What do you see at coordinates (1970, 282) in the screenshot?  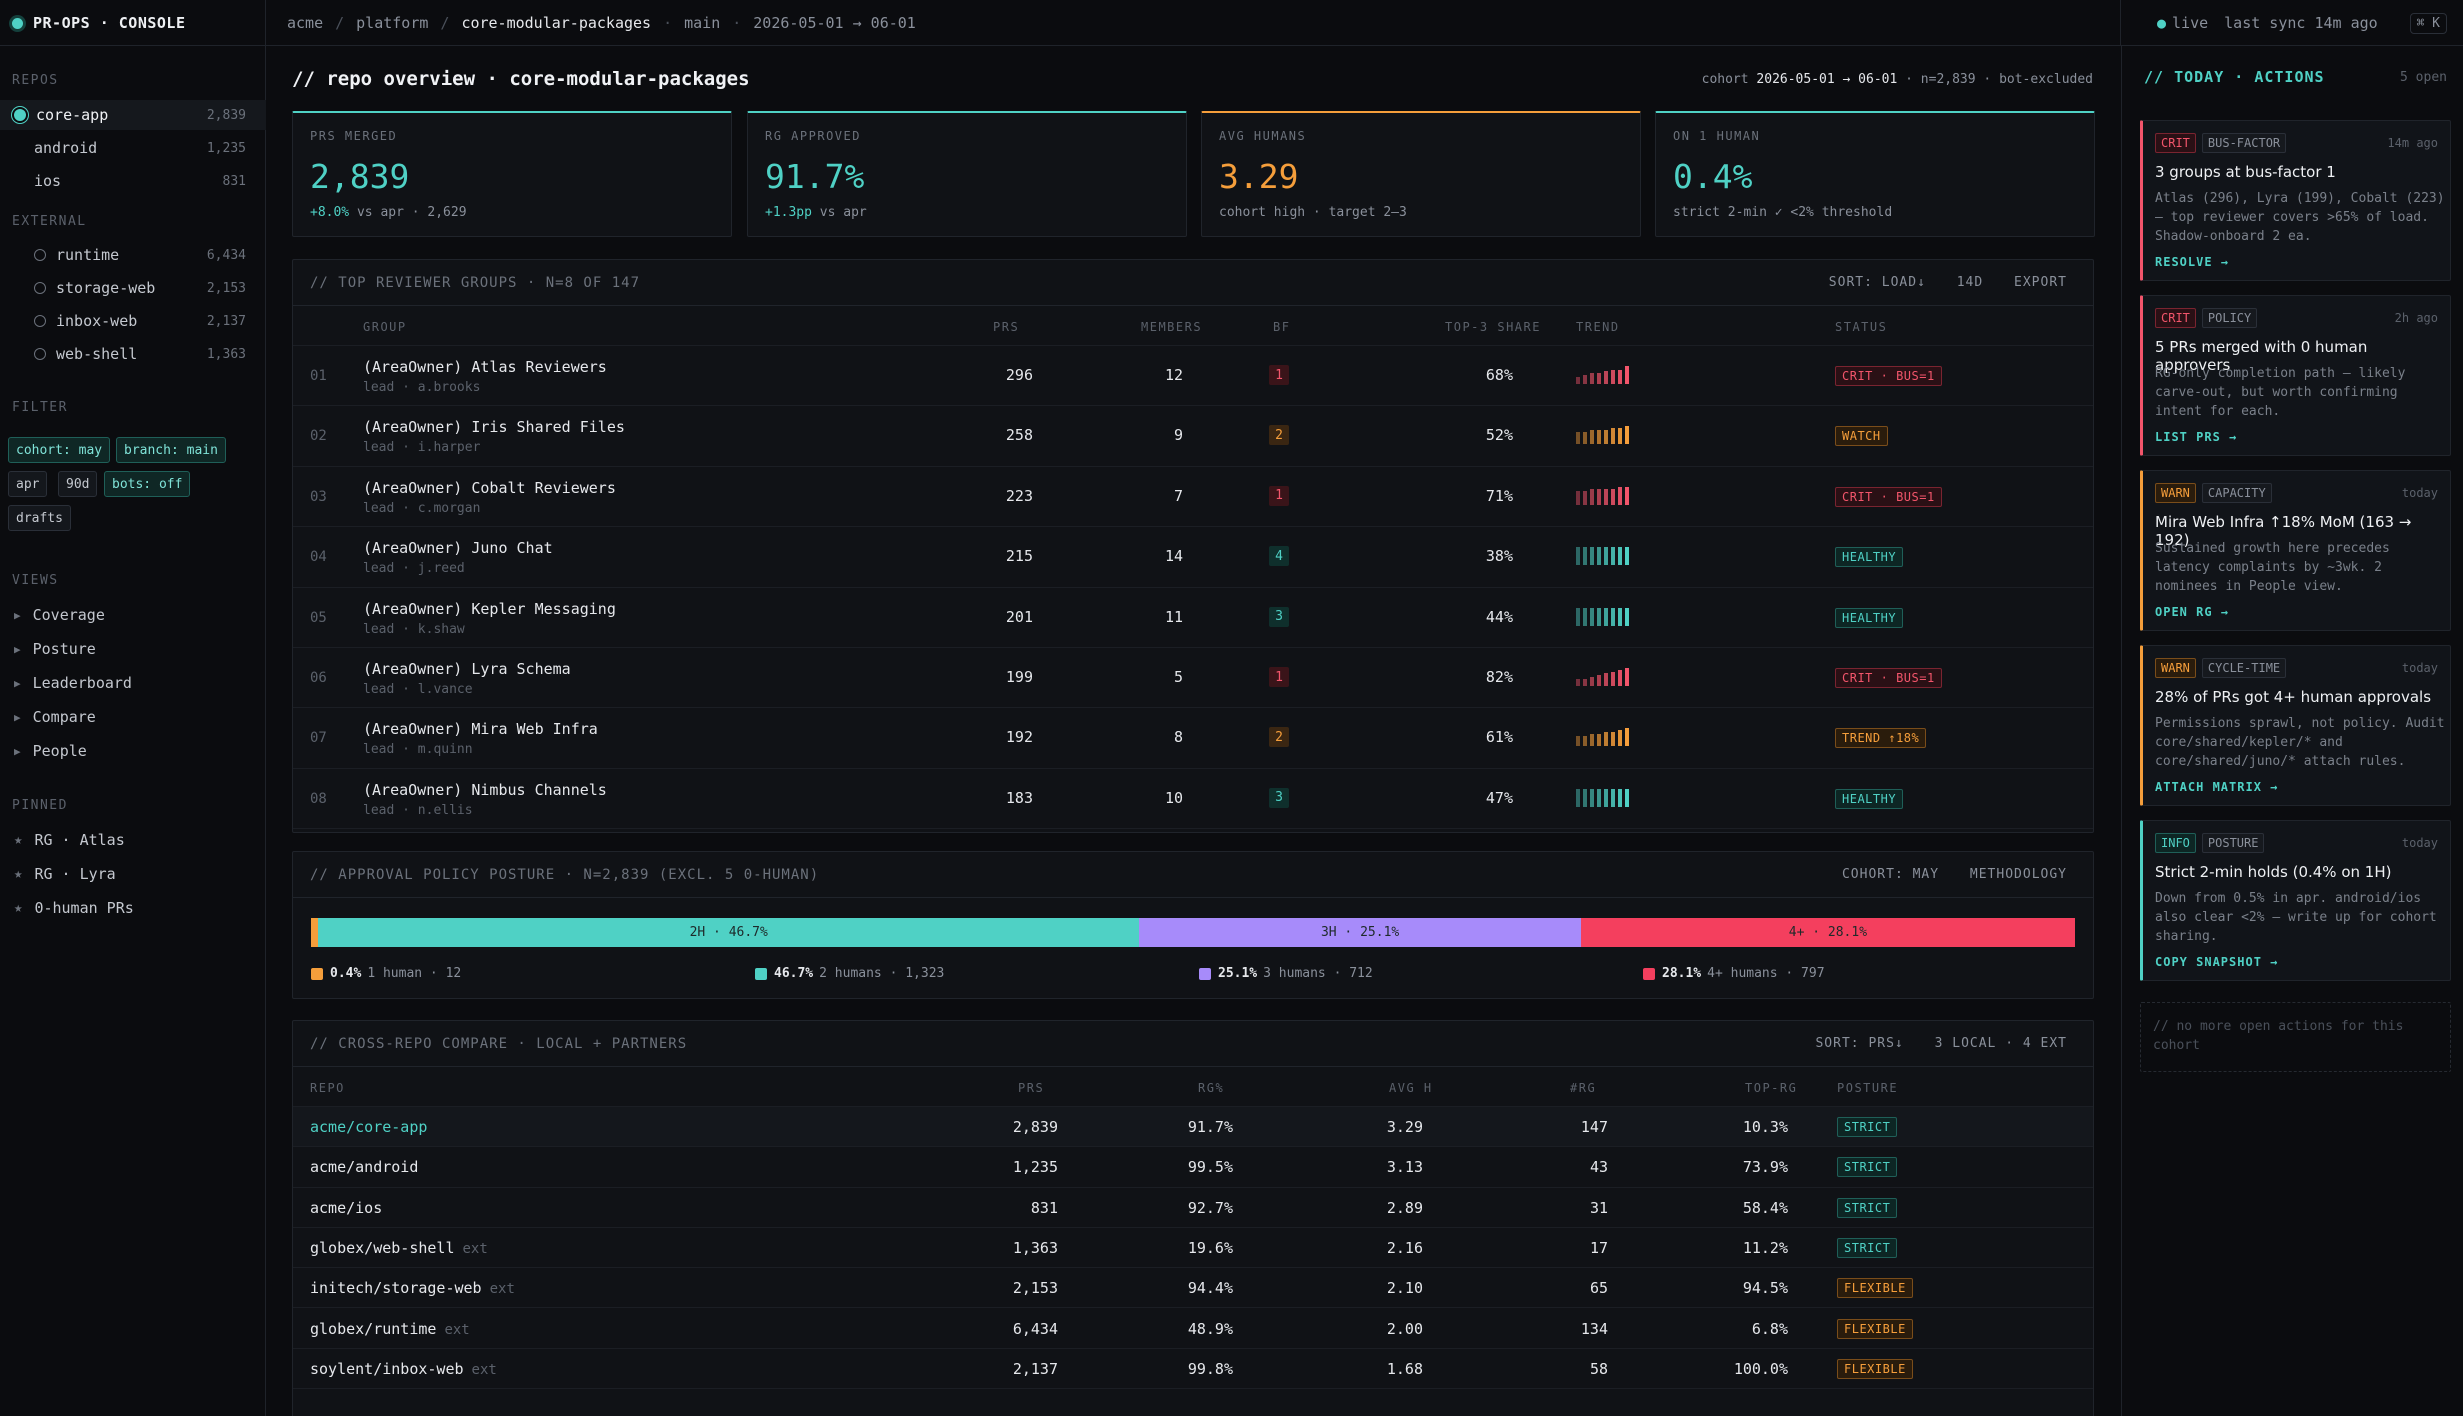 I see `range-14d-button: 14D` at bounding box center [1970, 282].